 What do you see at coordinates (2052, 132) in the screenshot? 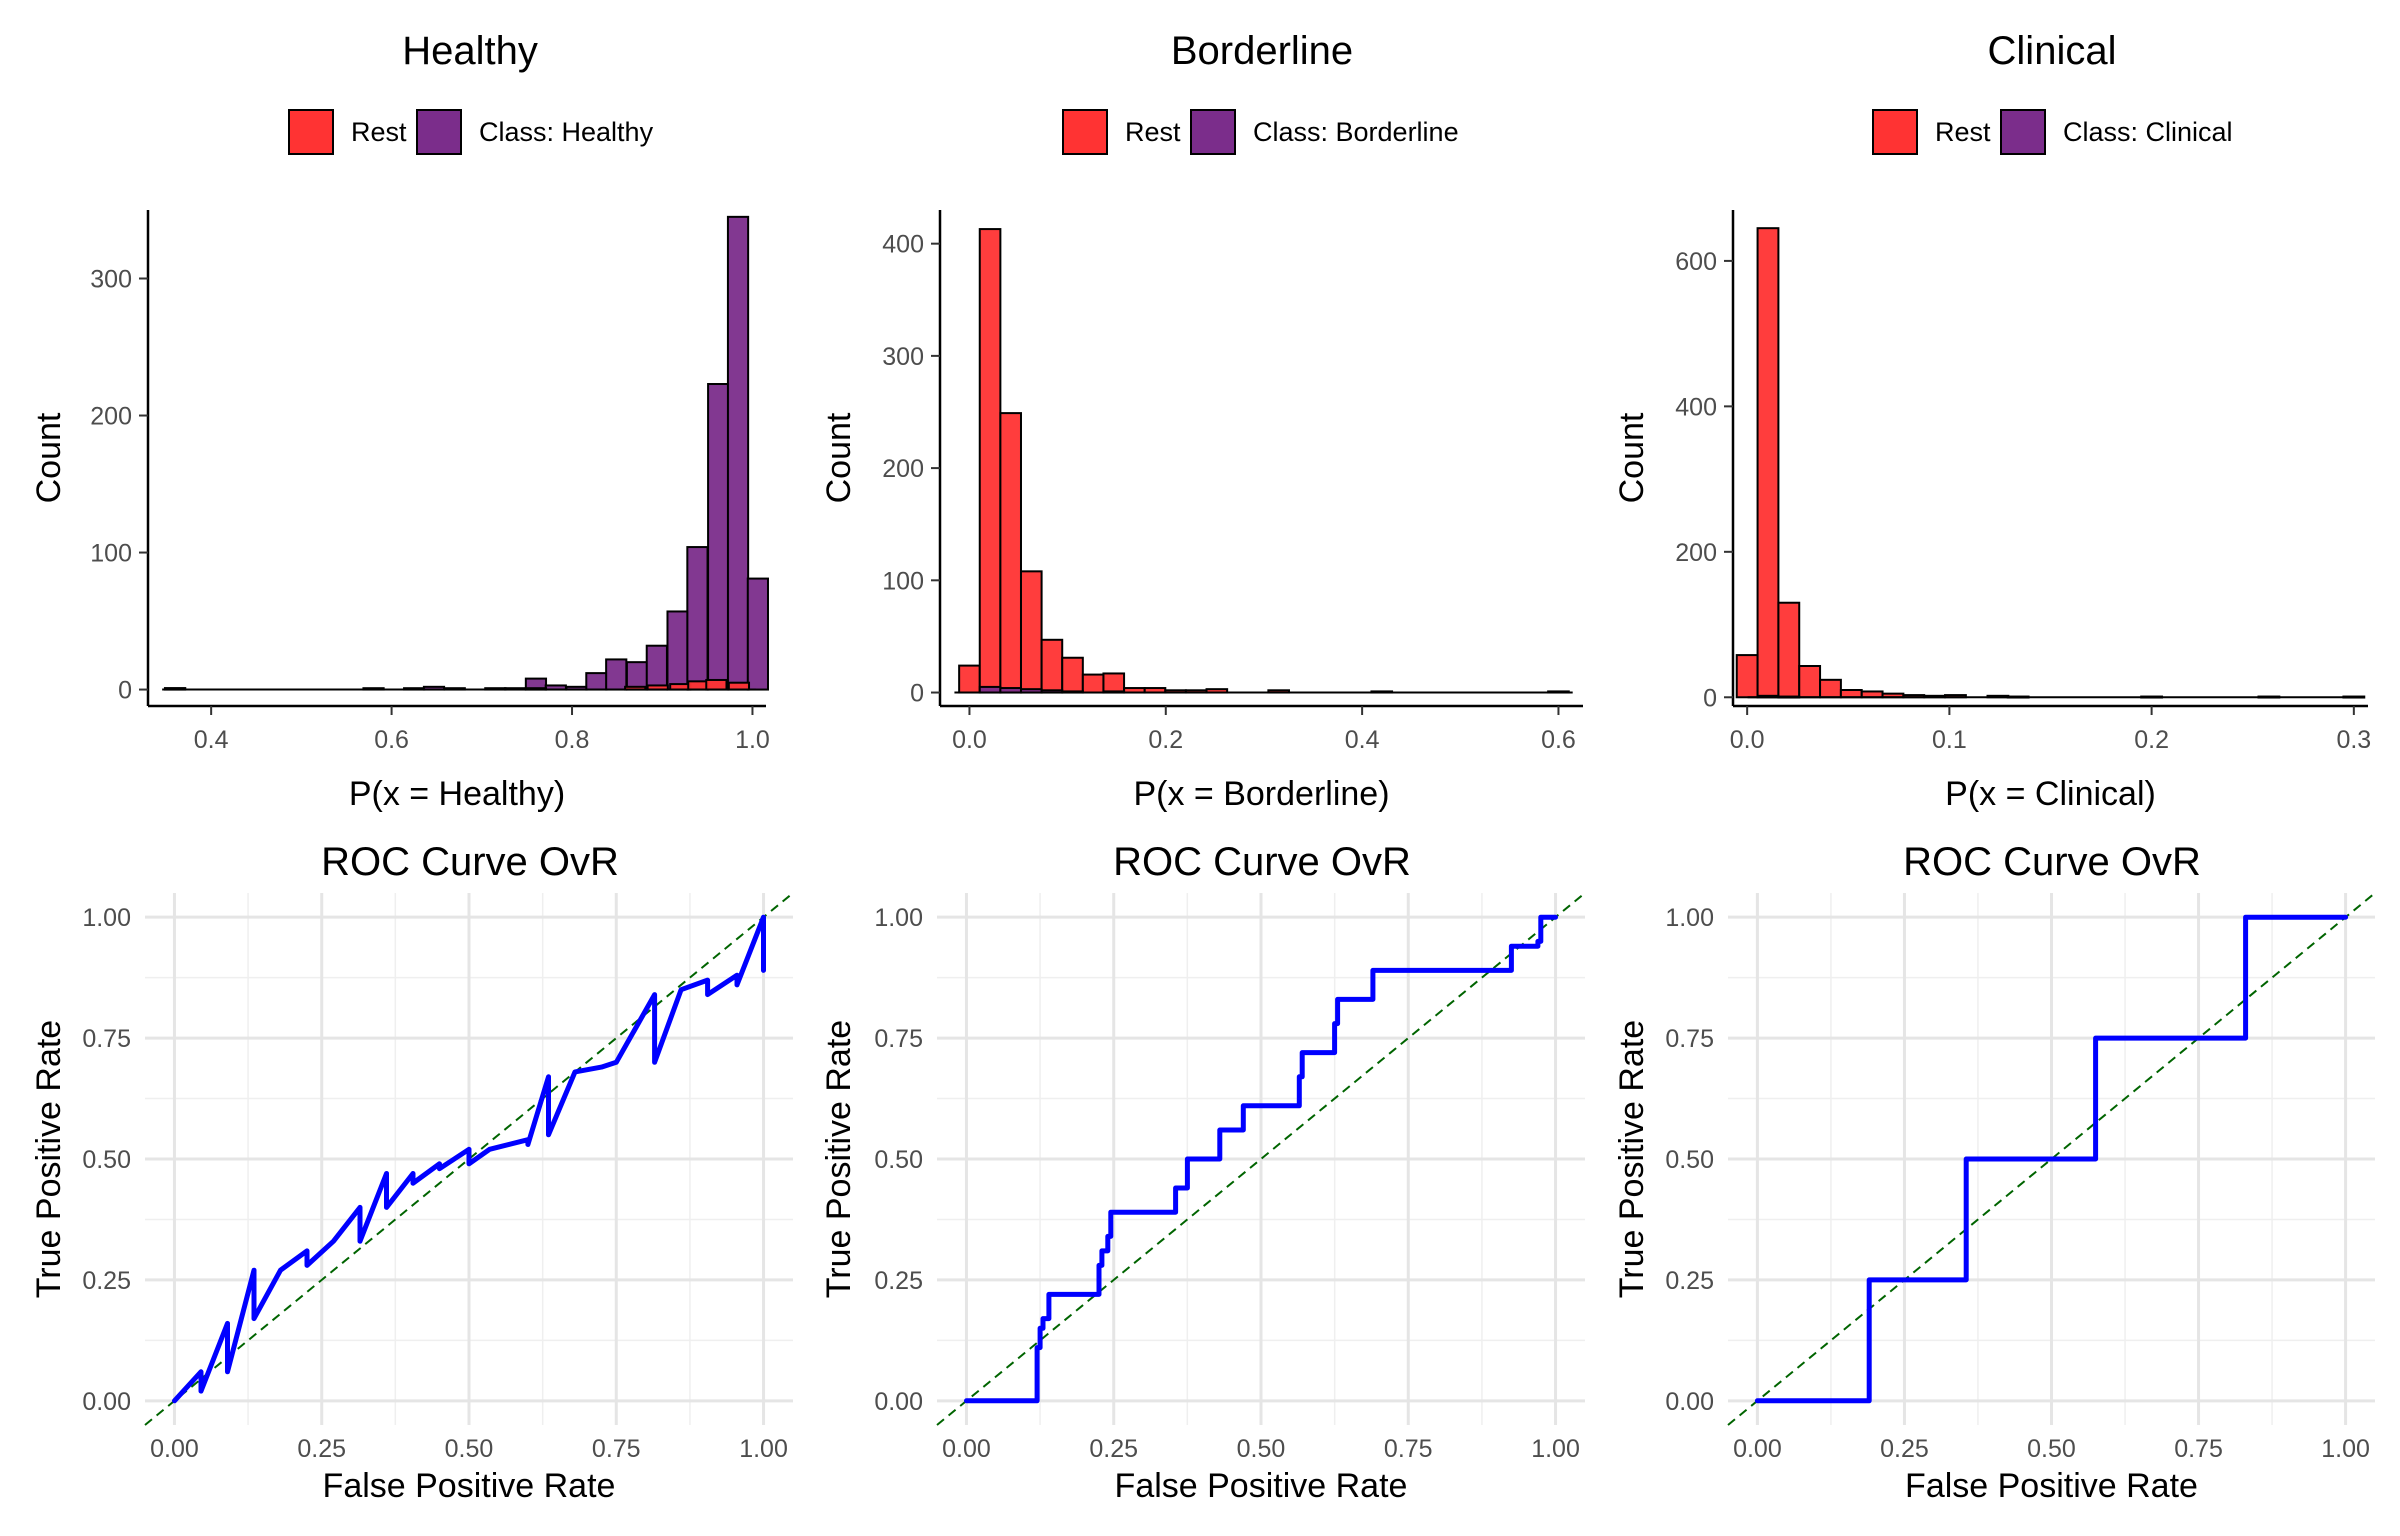
I see `legend: Rest Class: Clinical` at bounding box center [2052, 132].